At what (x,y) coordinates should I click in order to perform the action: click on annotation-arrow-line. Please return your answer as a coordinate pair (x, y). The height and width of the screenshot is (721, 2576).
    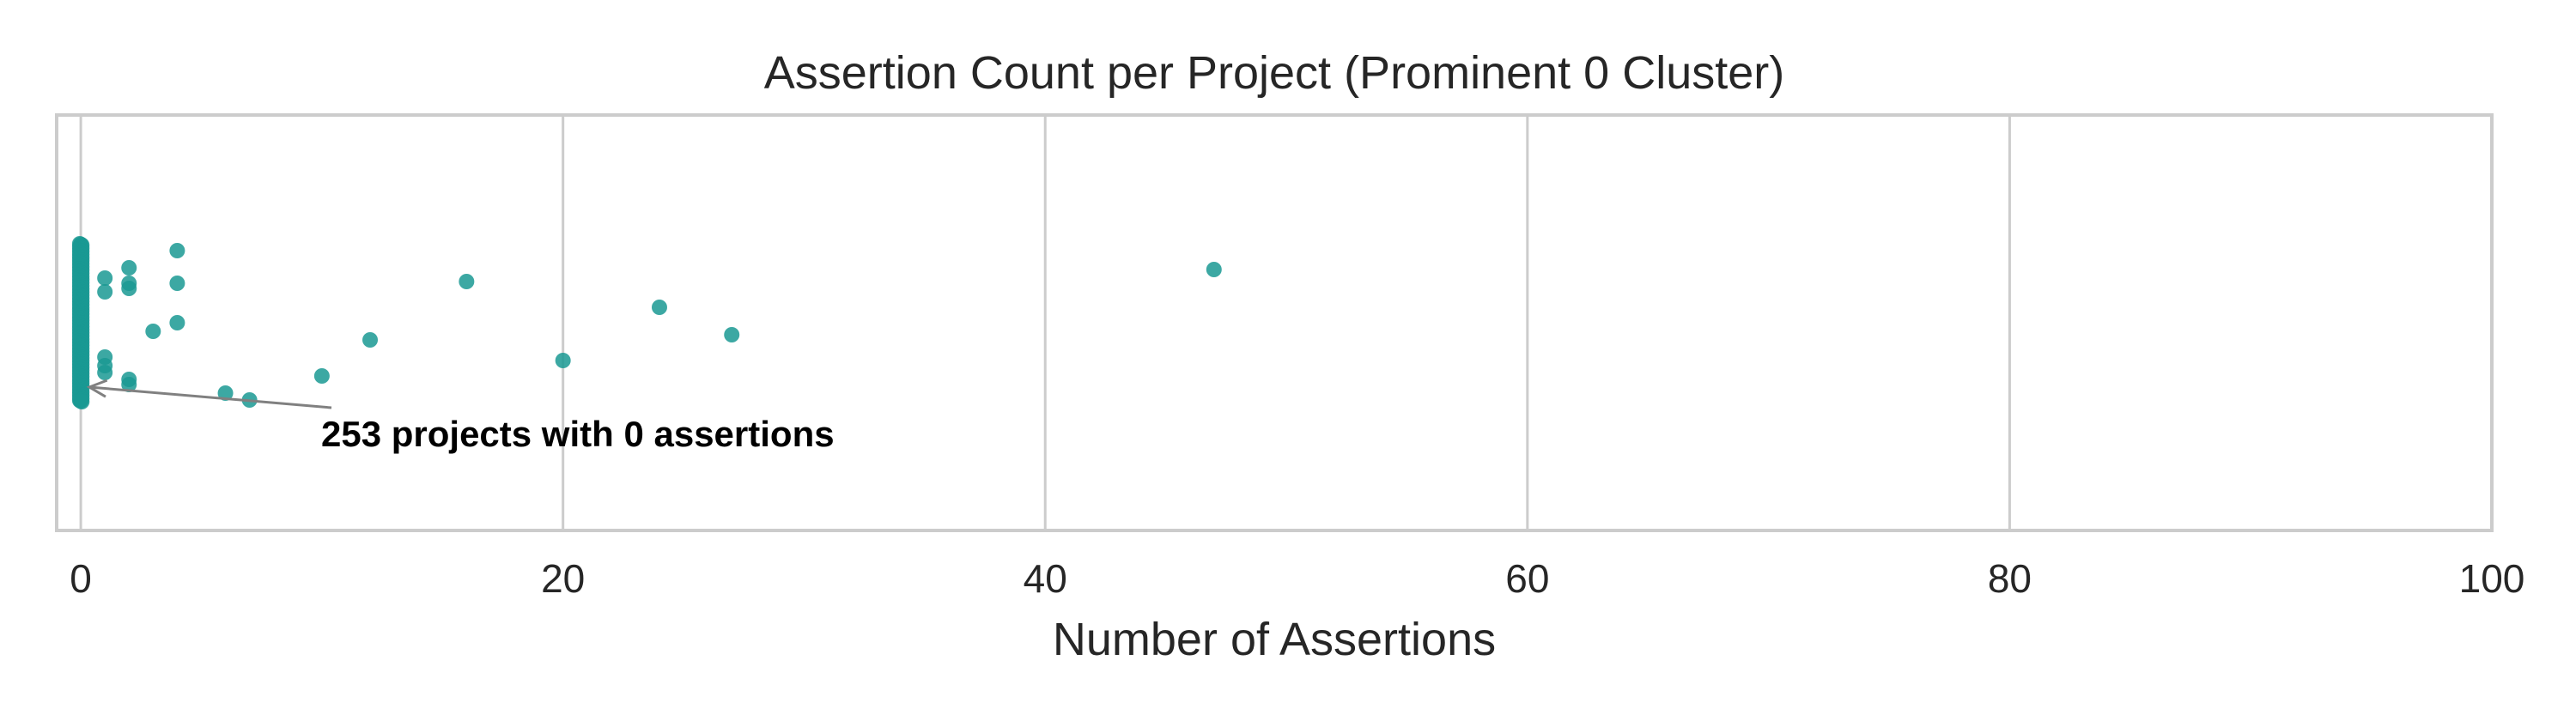
    Looking at the image, I should click on (210, 397).